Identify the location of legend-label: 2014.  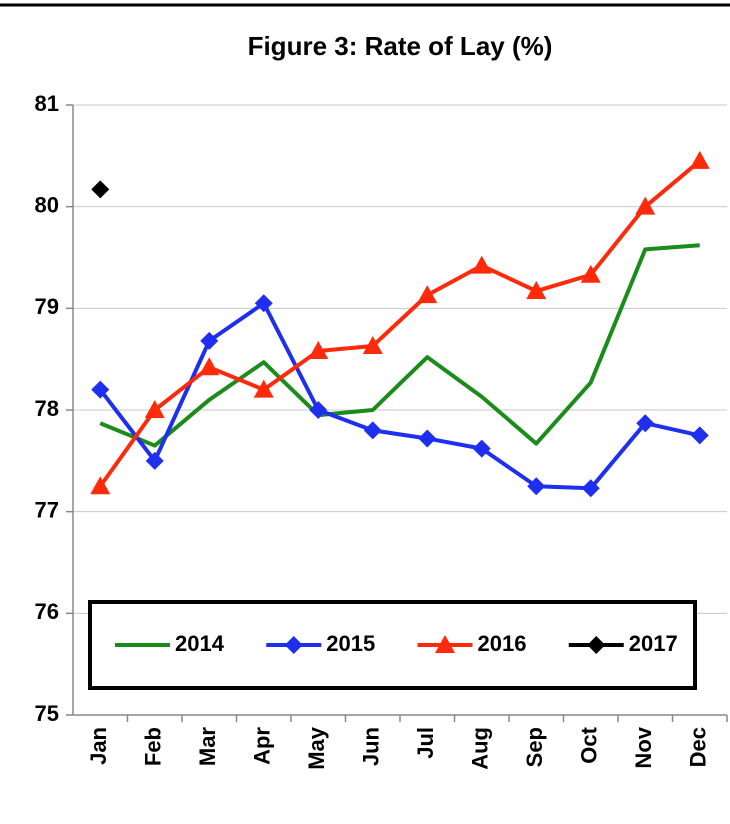
(200, 643).